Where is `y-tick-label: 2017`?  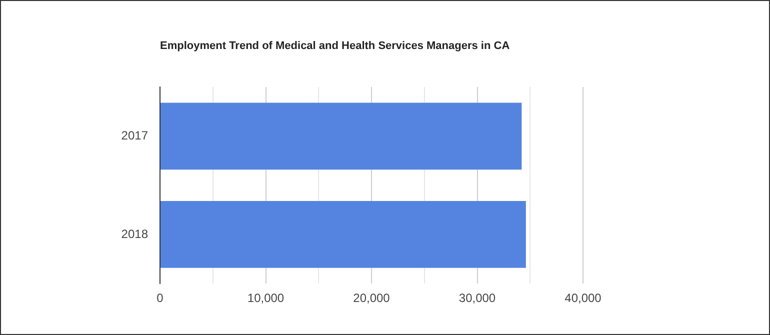
y-tick-label: 2017 is located at coordinates (134, 135).